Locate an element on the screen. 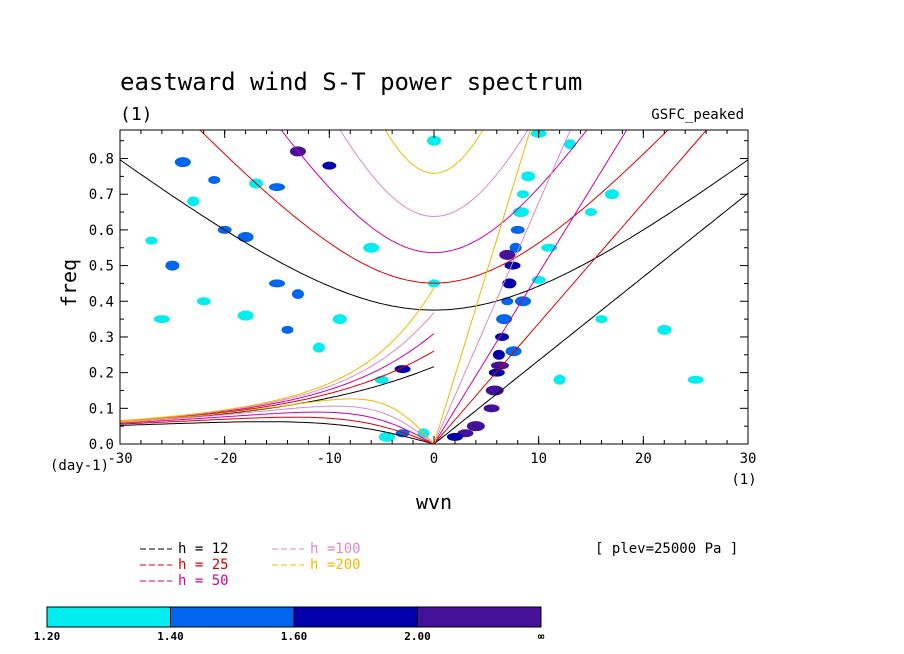 The height and width of the screenshot is (654, 904). y-tick-label: 0.0 is located at coordinates (101, 445).